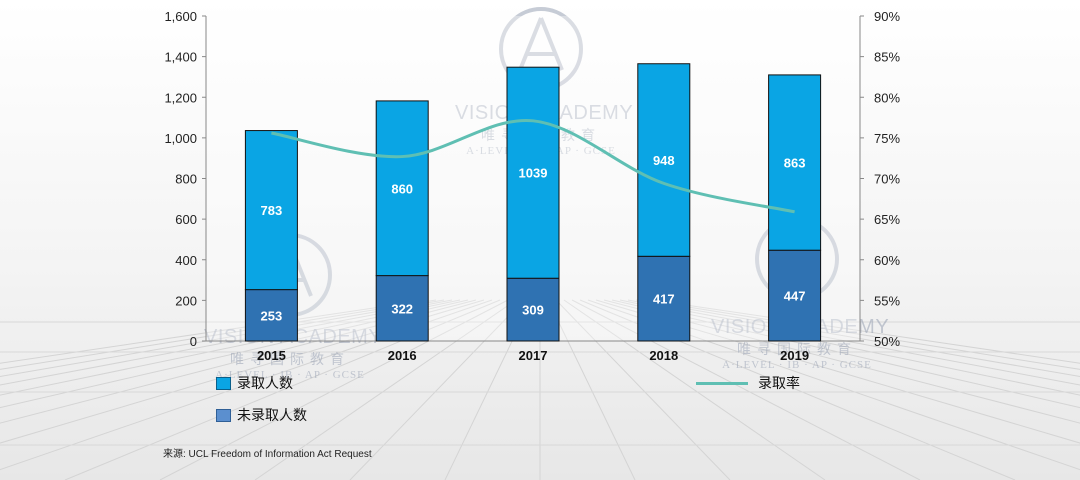 Image resolution: width=1080 pixels, height=480 pixels. Describe the element at coordinates (722, 383) in the screenshot. I see `legend-swatch-rate` at that location.